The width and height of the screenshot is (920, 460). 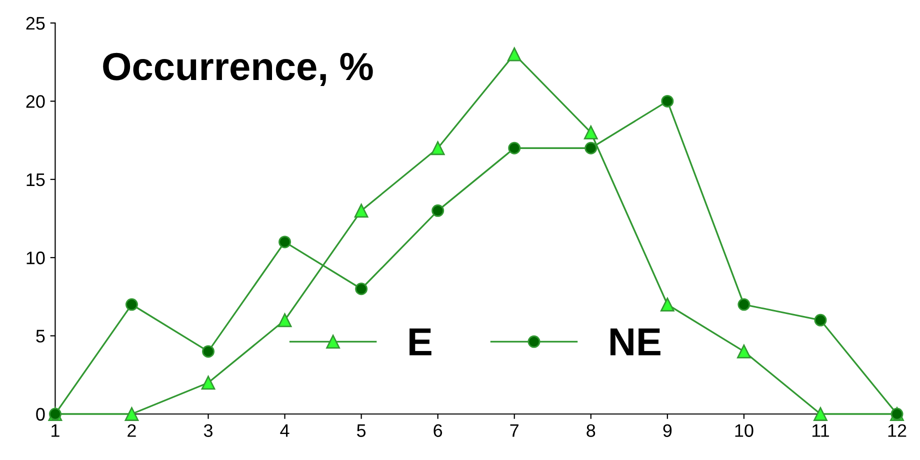 What do you see at coordinates (35, 180) in the screenshot?
I see `y-tick-label: 15` at bounding box center [35, 180].